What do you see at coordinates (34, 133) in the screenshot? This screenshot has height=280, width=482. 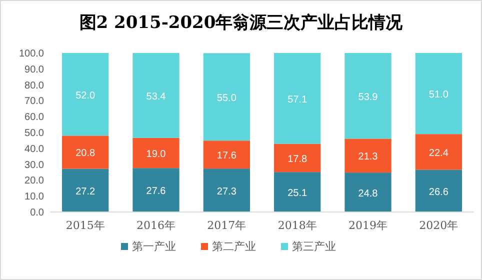 I see `y-tick-label: 50.0` at bounding box center [34, 133].